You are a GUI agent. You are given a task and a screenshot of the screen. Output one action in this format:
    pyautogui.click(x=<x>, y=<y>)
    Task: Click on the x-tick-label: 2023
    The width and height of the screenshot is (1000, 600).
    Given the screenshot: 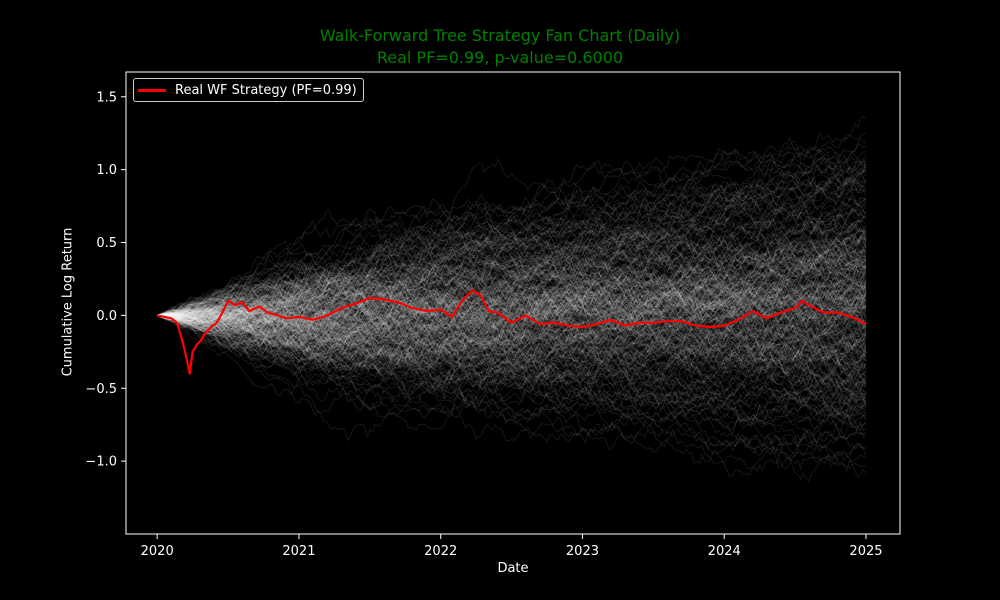 What is the action you would take?
    pyautogui.click(x=582, y=551)
    